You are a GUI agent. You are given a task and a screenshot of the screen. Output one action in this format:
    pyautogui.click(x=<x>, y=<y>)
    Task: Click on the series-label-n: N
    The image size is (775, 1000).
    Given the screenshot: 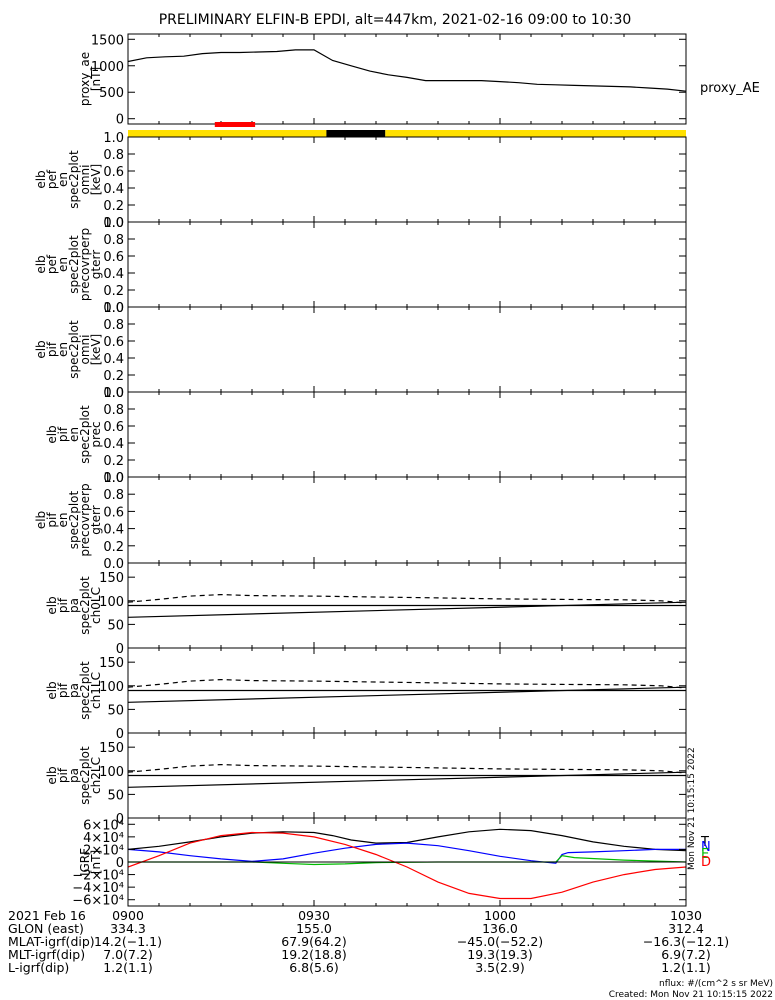 What is the action you would take?
    pyautogui.click(x=706, y=847)
    